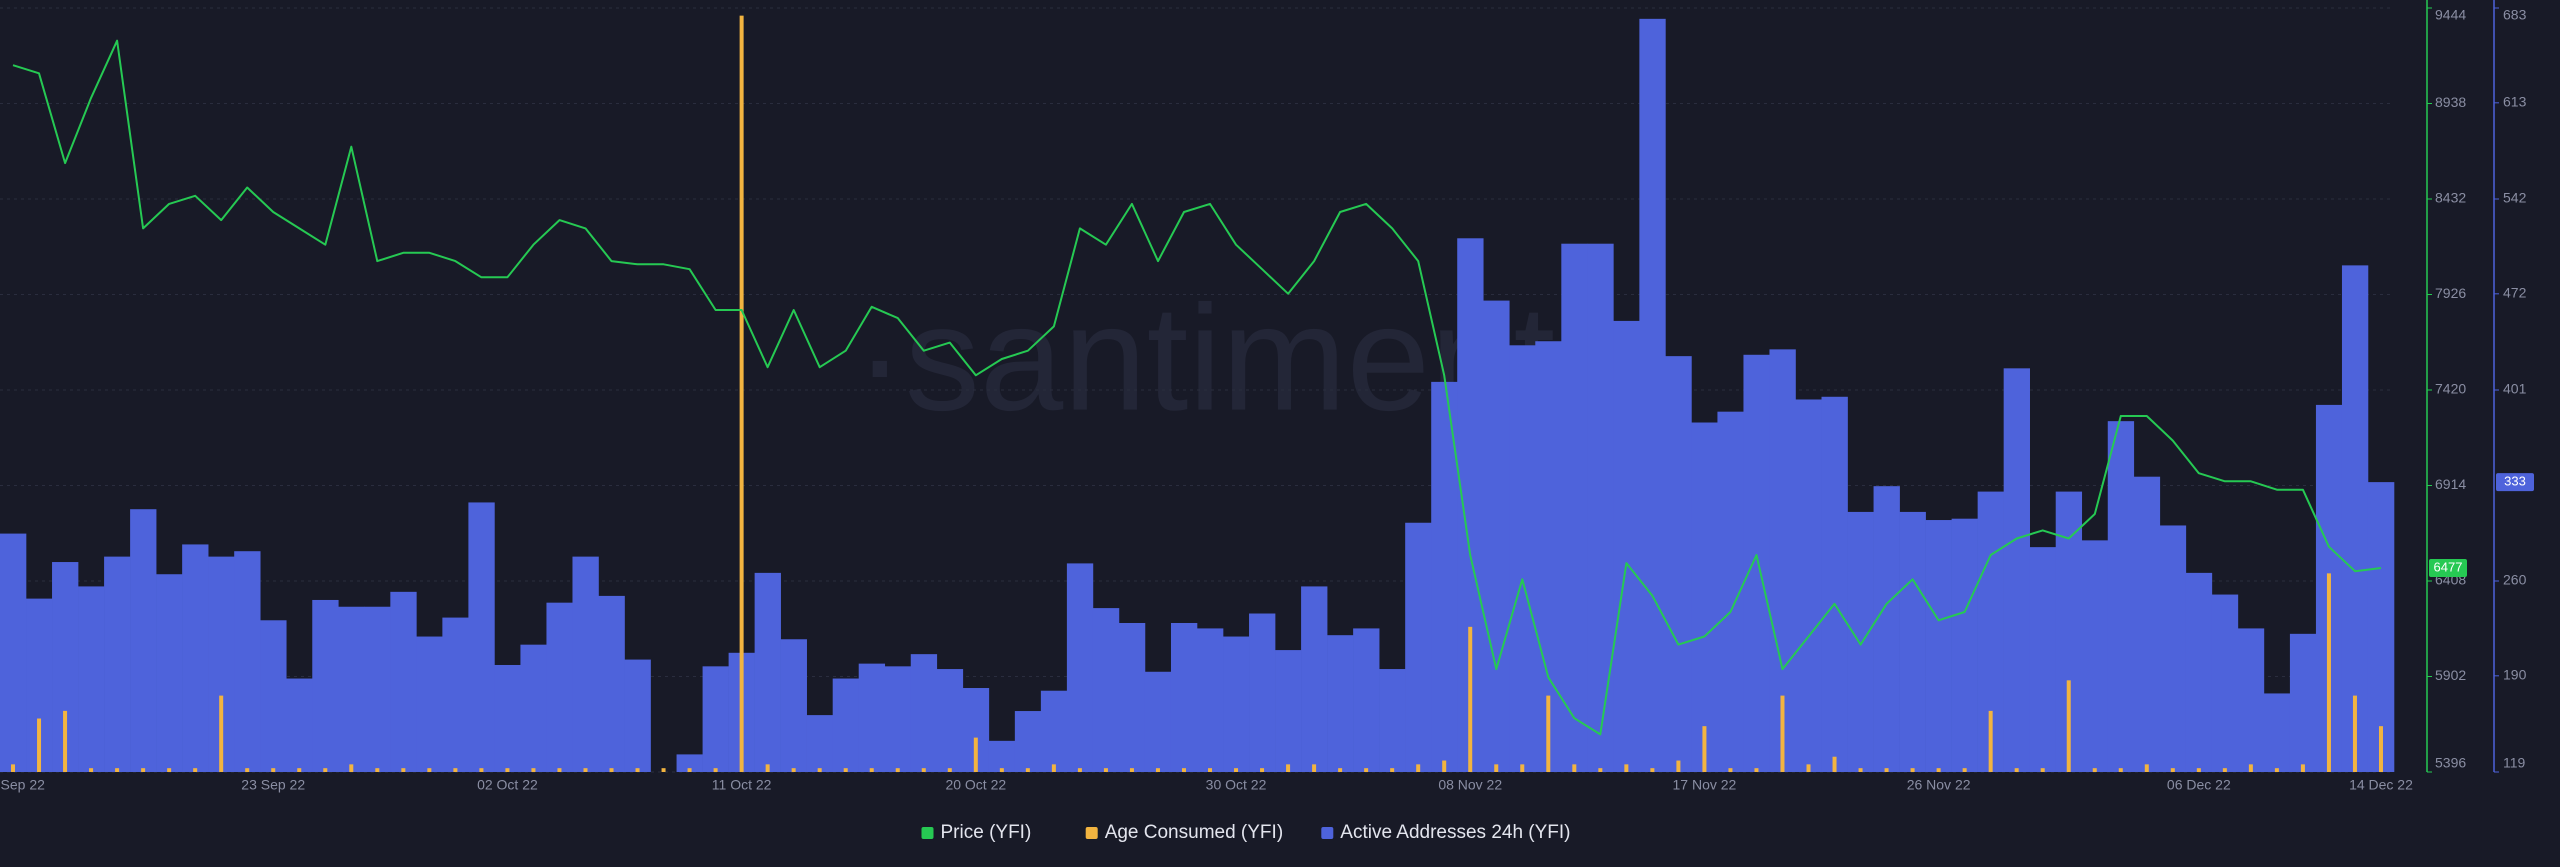 This screenshot has width=2560, height=867. I want to click on x-tick-label: 06 Dec 22, so click(2199, 785).